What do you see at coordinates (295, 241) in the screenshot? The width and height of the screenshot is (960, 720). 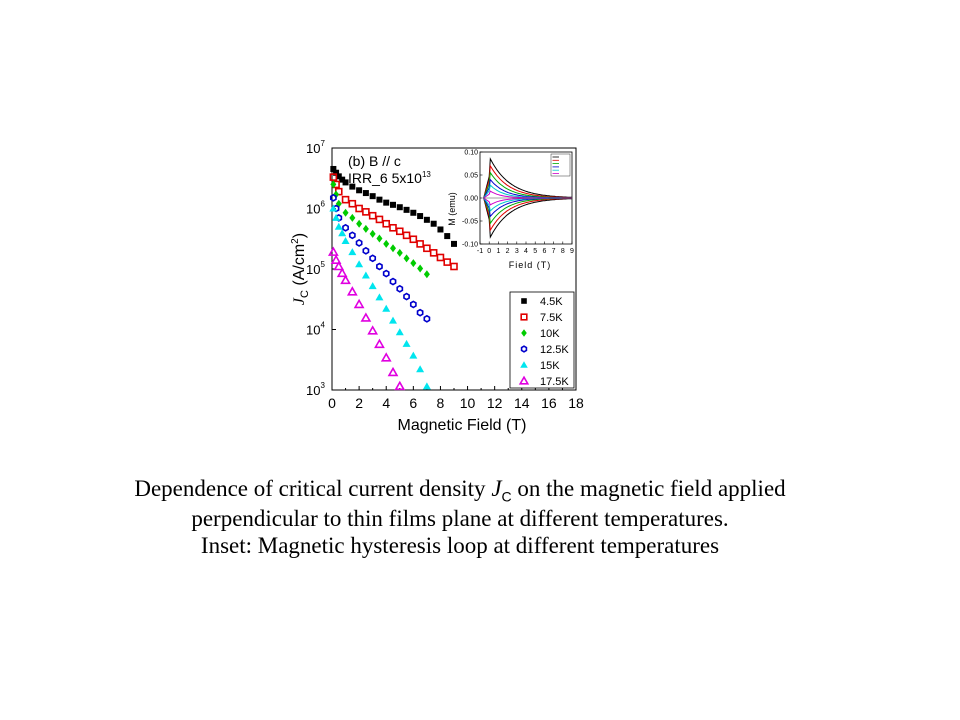 I see `y-axis-label-exp: 2` at bounding box center [295, 241].